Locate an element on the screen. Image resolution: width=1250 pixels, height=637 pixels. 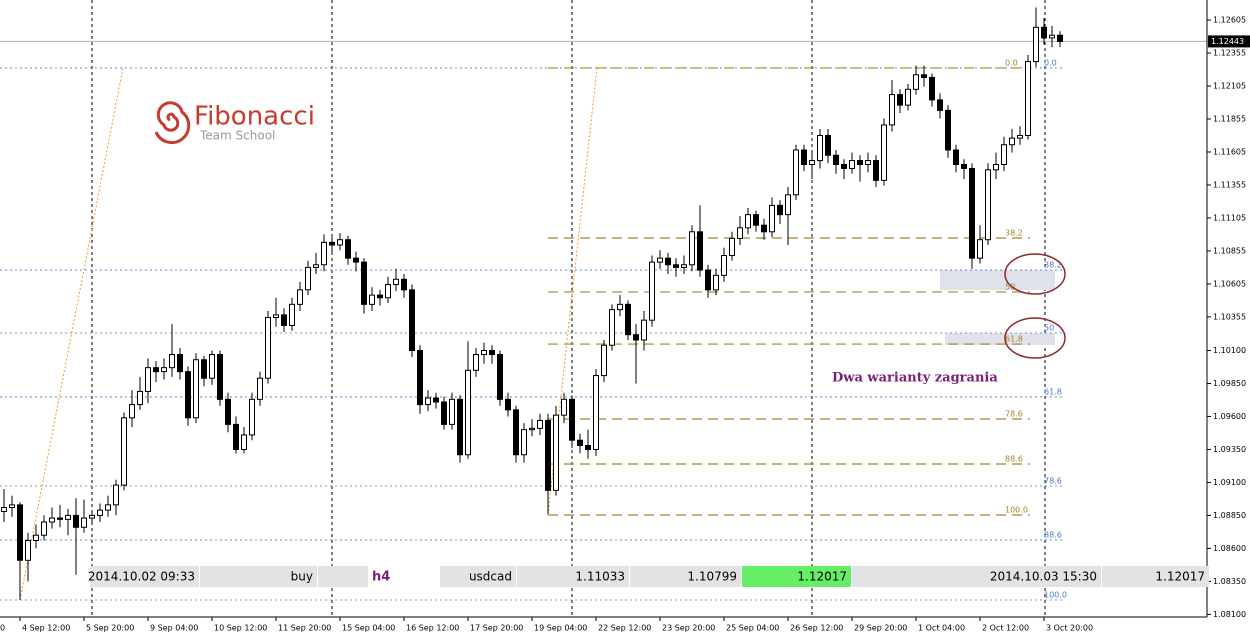
y-tick-label: 1.09350 is located at coordinates (1229, 449).